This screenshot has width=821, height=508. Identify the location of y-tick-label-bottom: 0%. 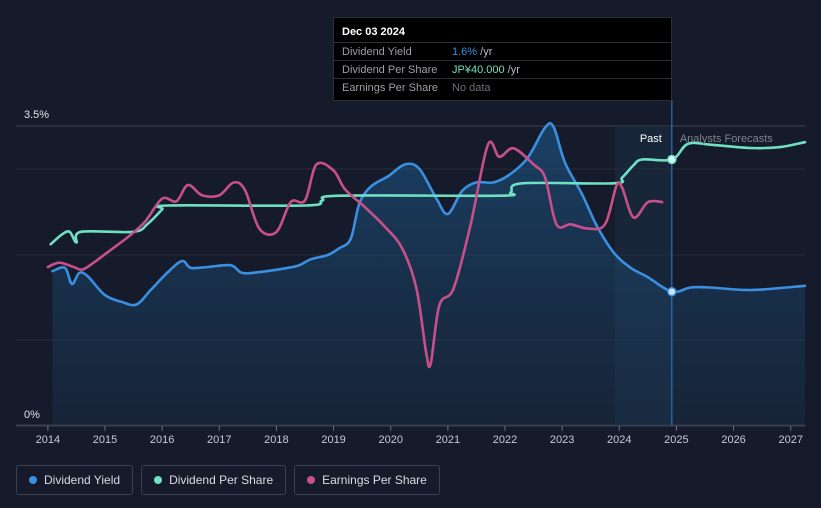
(32, 415).